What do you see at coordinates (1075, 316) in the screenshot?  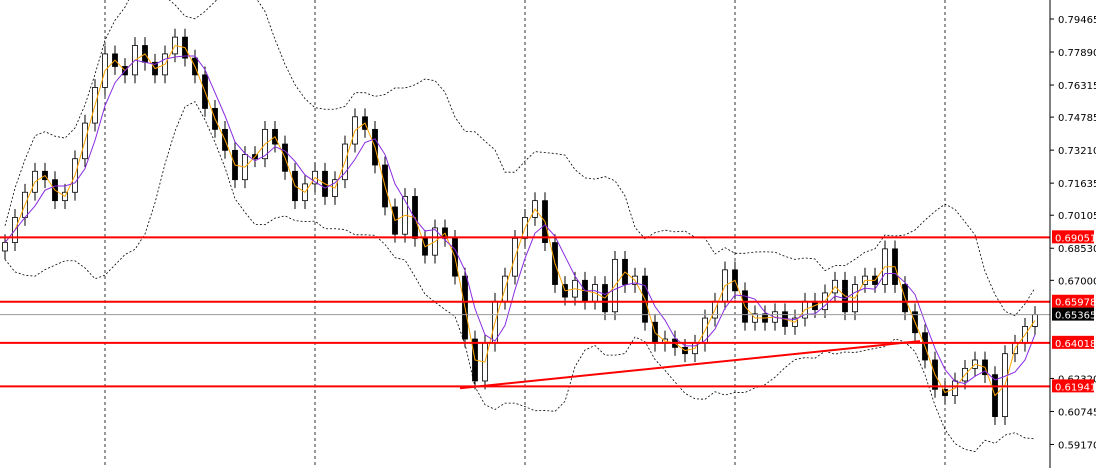 I see `current-price-label: 0.65365` at bounding box center [1075, 316].